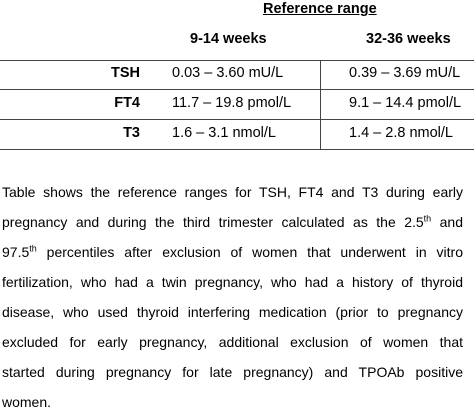  I want to click on column-rule, so click(320, 105).